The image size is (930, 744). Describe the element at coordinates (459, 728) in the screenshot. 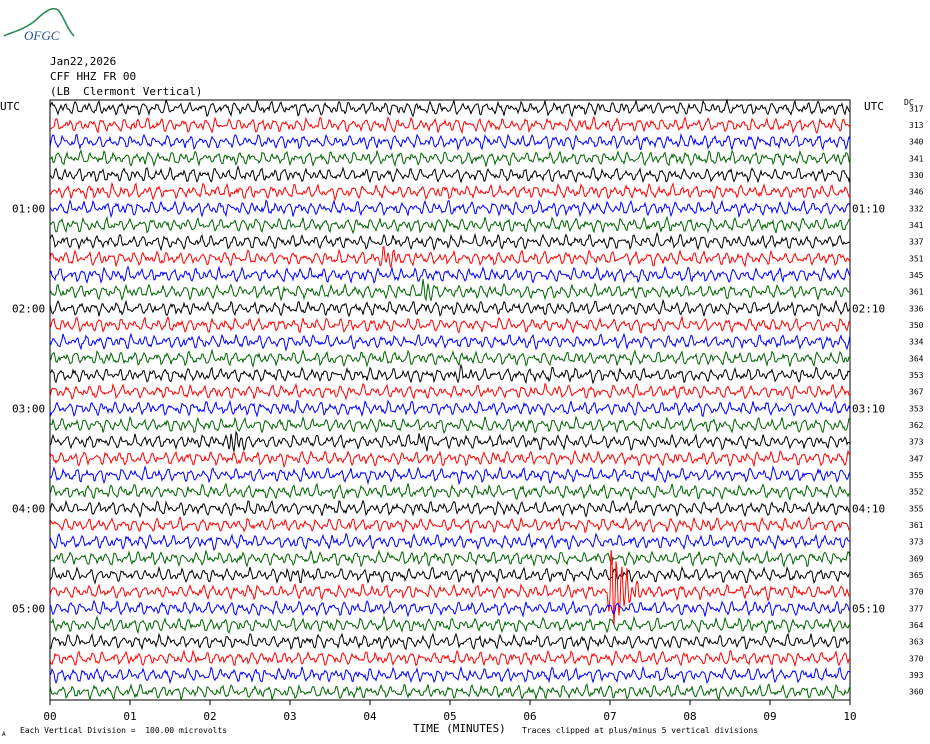

I see `x-axis-title: TIME (MINUTES)` at that location.